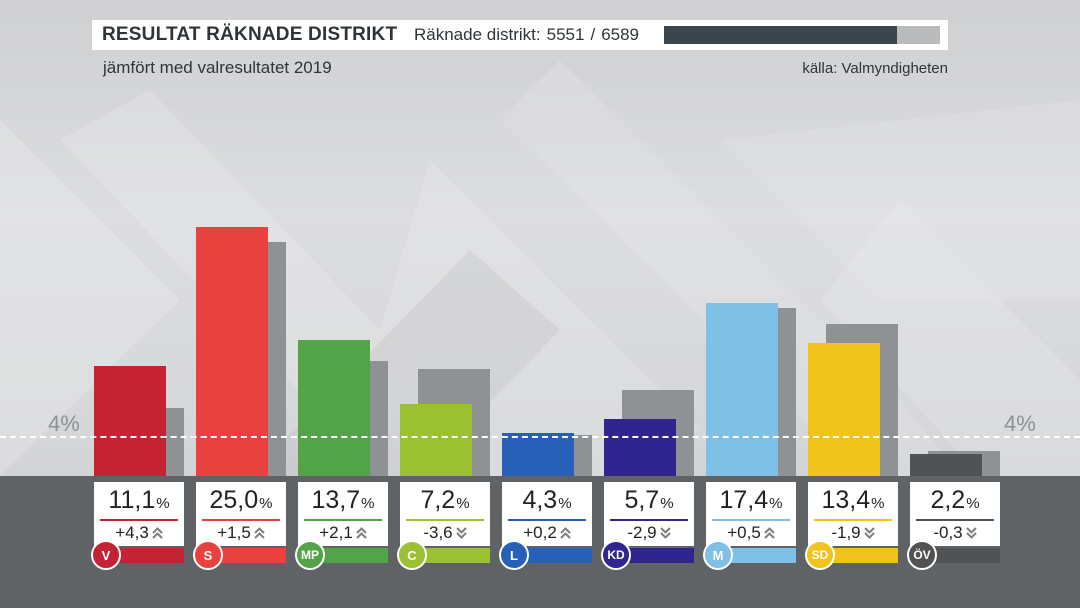 The image size is (1080, 608). What do you see at coordinates (846, 532) in the screenshot?
I see `change-value: -1,9` at bounding box center [846, 532].